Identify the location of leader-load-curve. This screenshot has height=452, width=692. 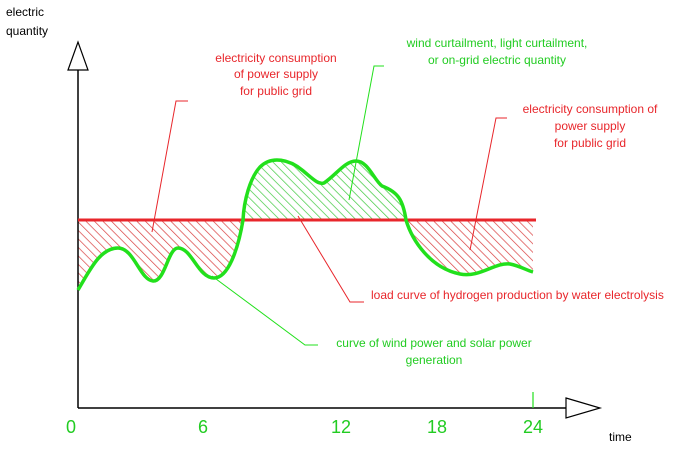
(330, 259).